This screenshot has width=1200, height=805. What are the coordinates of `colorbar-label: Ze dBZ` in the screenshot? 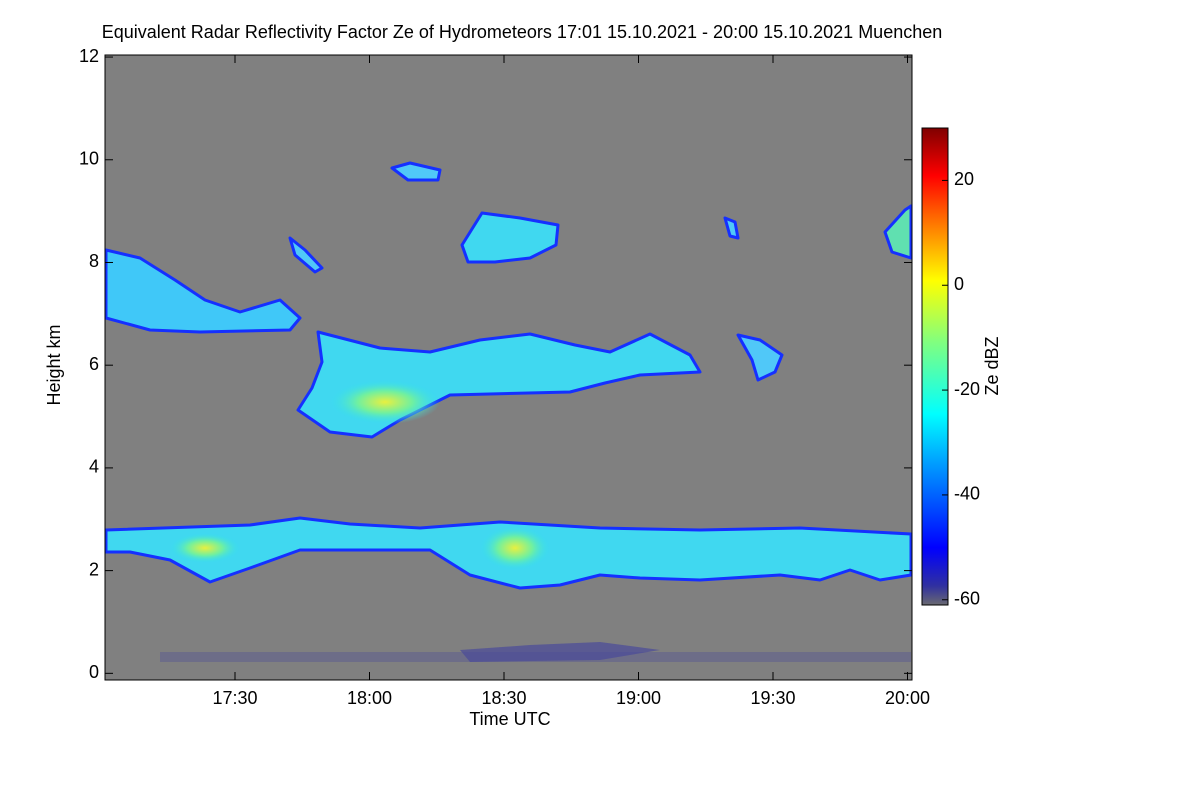 It's located at (992, 365).